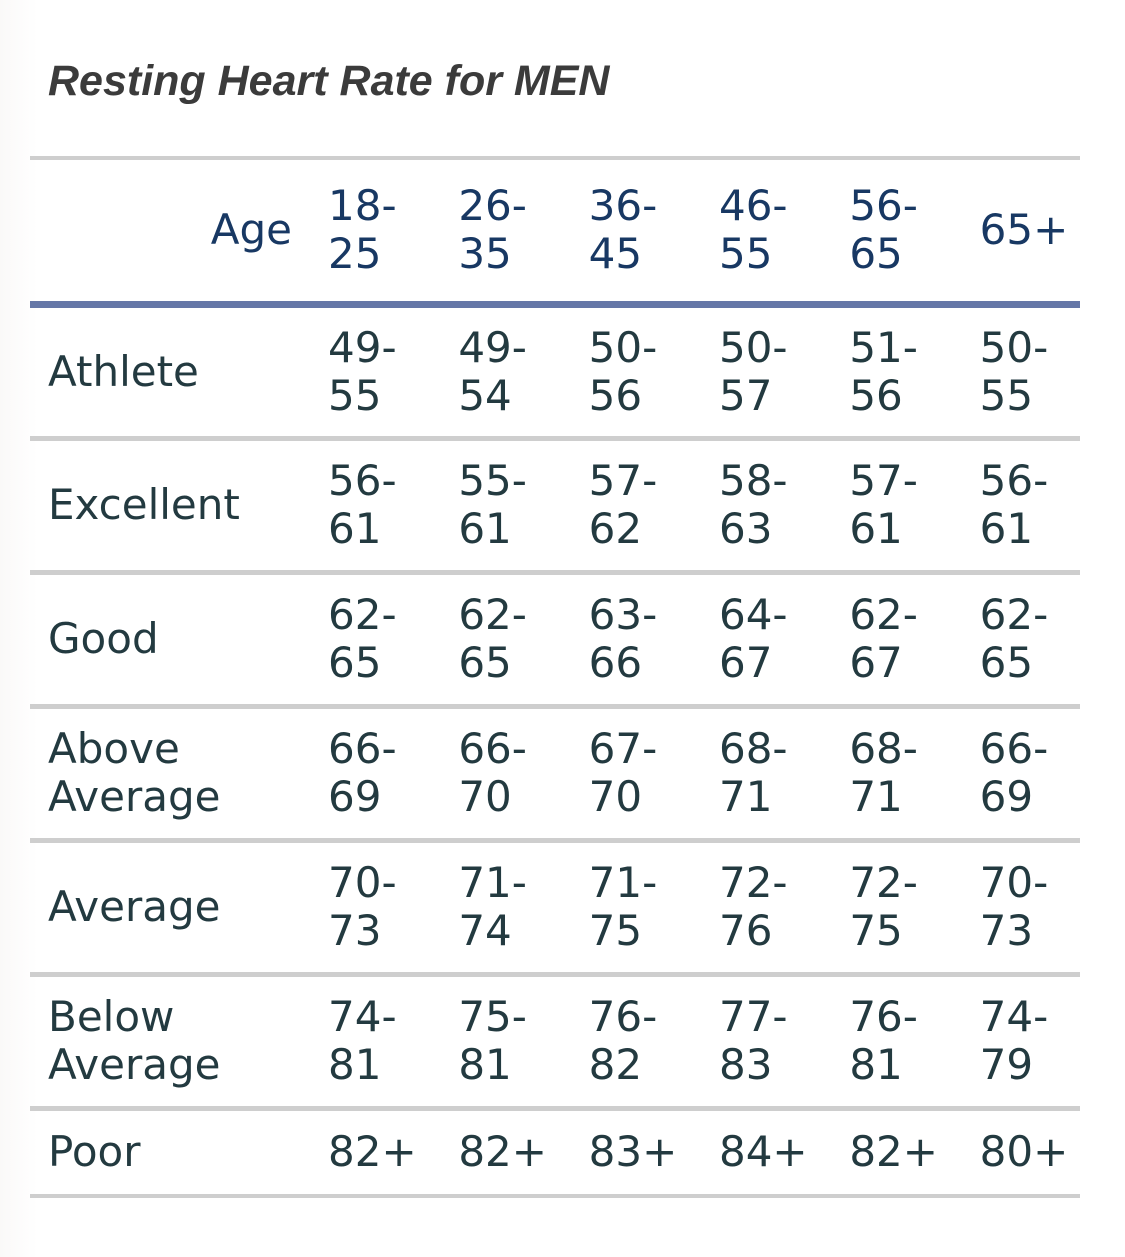 The width and height of the screenshot is (1125, 1257). Describe the element at coordinates (94, 1152) in the screenshot. I see `row-label-cell: Poor` at that location.